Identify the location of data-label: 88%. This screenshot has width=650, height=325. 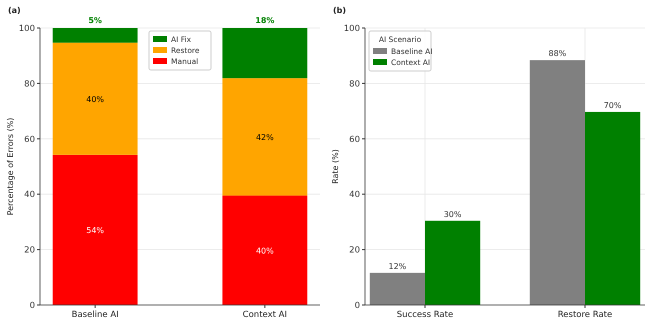
(557, 53).